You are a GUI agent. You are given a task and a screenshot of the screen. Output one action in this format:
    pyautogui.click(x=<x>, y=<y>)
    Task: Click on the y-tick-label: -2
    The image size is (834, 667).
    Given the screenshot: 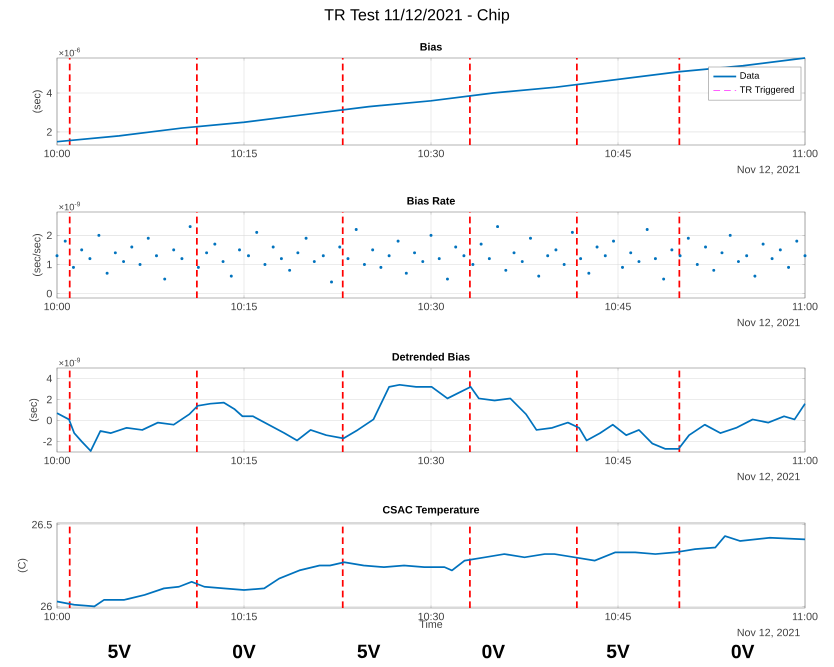 What is the action you would take?
    pyautogui.click(x=47, y=442)
    